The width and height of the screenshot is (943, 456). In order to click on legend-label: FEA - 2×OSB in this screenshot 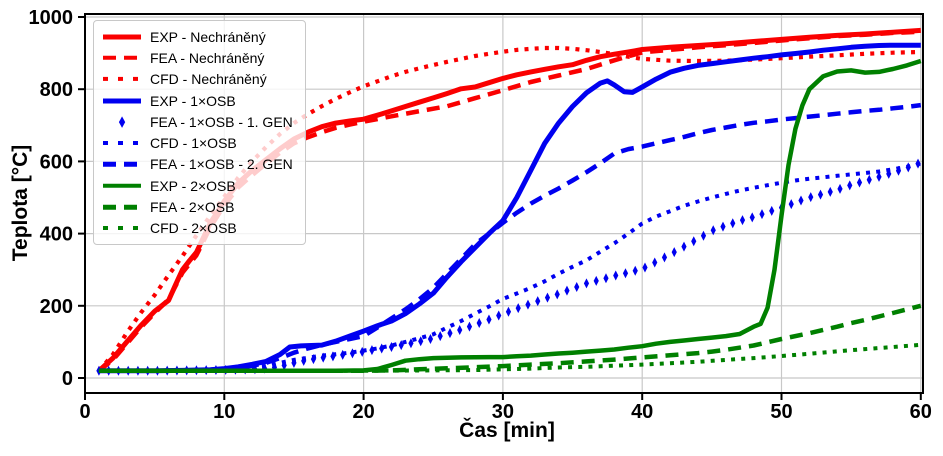, I will do `click(192, 207)`.